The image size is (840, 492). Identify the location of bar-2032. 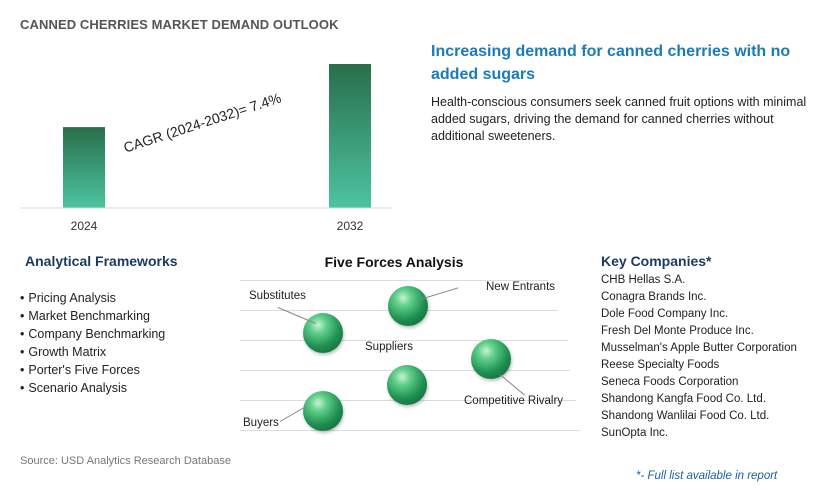
(350, 136).